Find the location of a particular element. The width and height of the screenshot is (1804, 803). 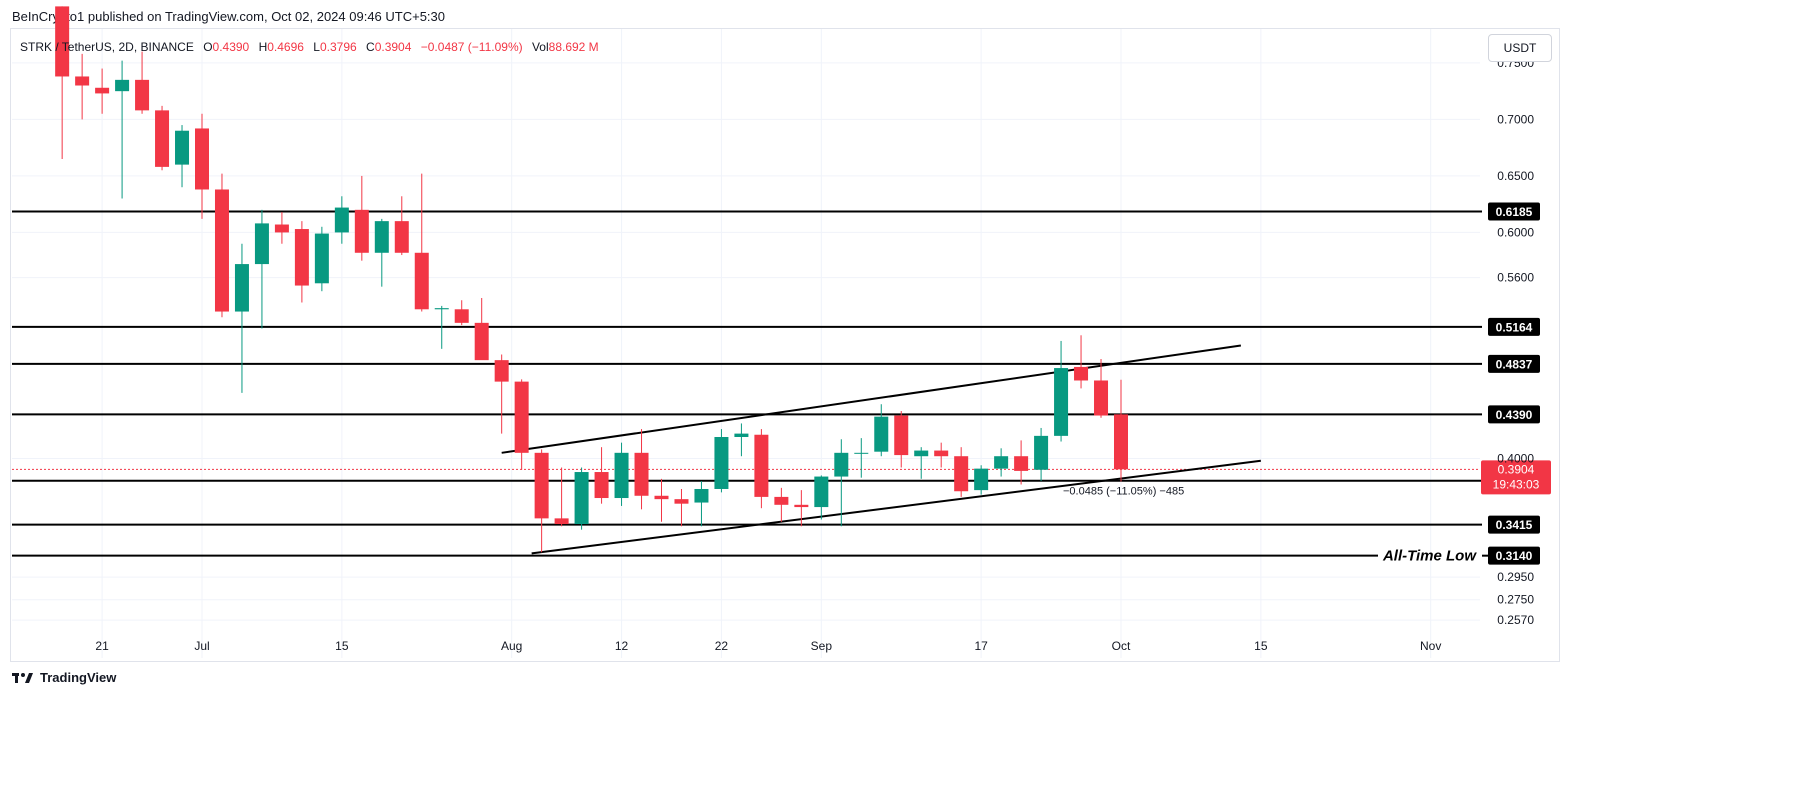

current-price-label: 0.3904 is located at coordinates (1516, 469).